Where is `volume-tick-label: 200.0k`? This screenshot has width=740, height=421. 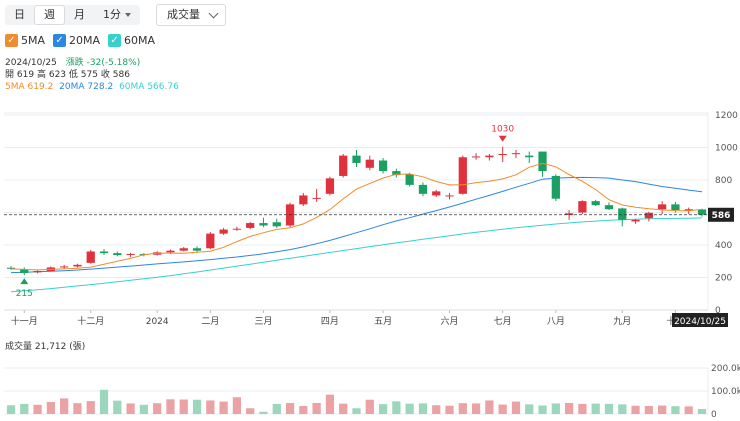 volume-tick-label: 200.0k is located at coordinates (725, 369).